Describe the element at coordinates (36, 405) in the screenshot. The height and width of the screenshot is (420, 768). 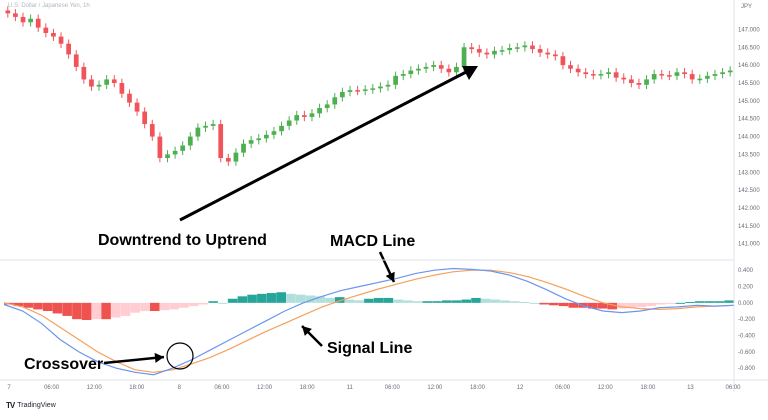
I see `tradingview-brand: TradingView` at that location.